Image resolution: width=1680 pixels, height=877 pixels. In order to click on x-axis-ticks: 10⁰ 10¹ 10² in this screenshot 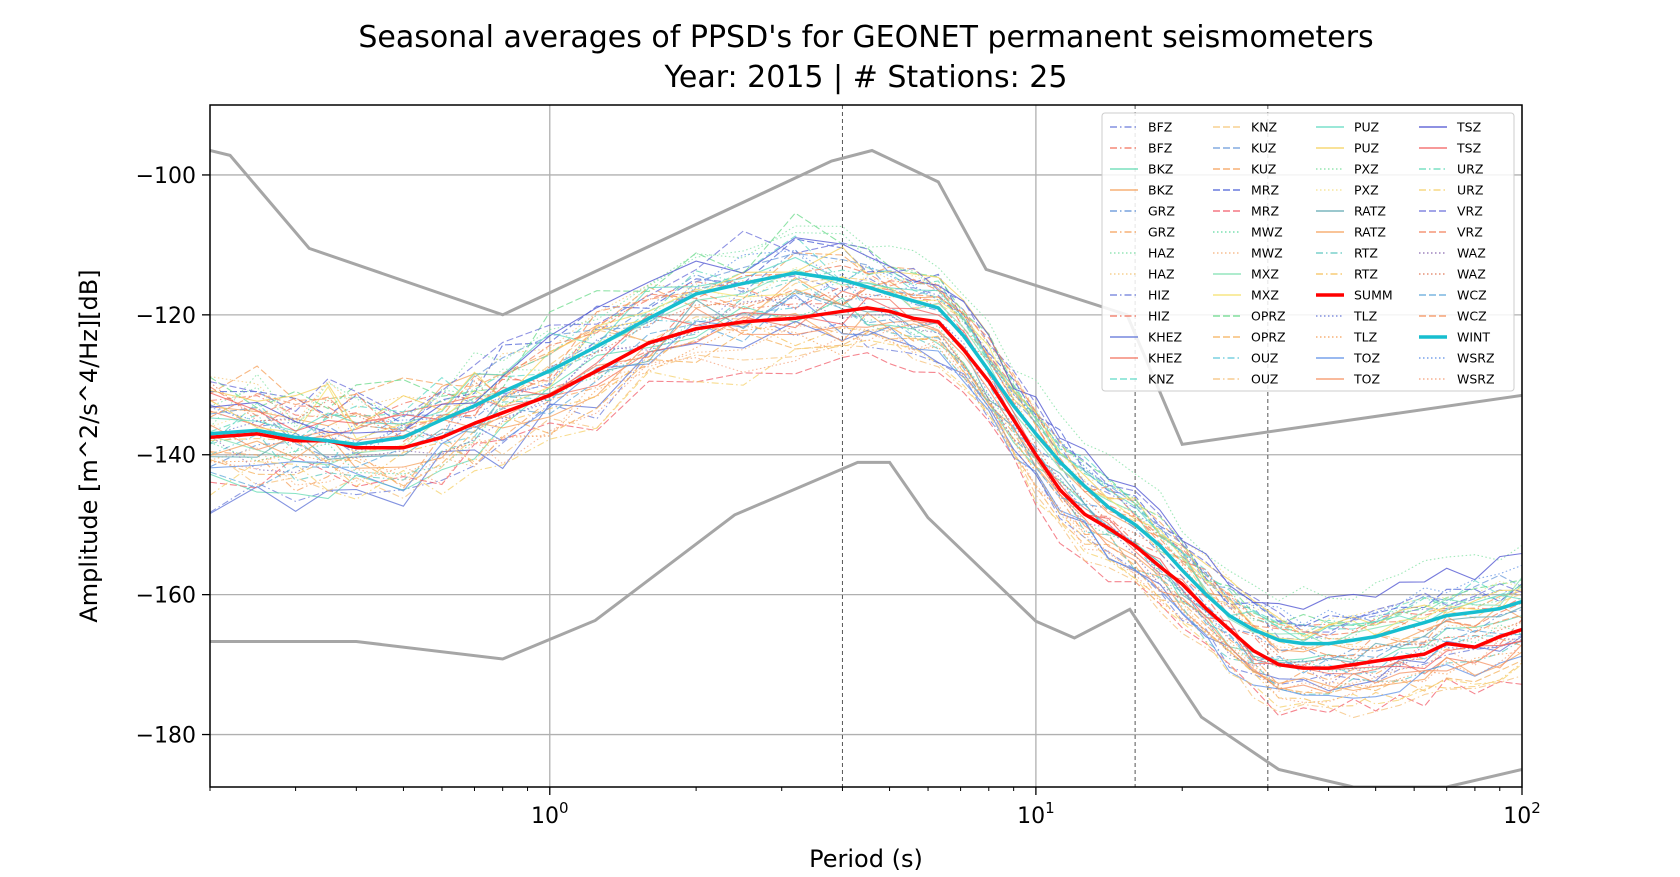, I will do `click(875, 808)`.